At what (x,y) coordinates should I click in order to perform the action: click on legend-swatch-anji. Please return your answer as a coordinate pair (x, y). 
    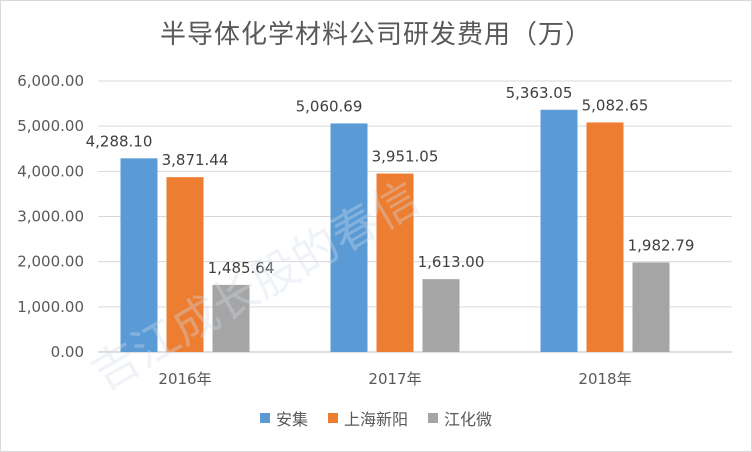
    Looking at the image, I should click on (264, 418).